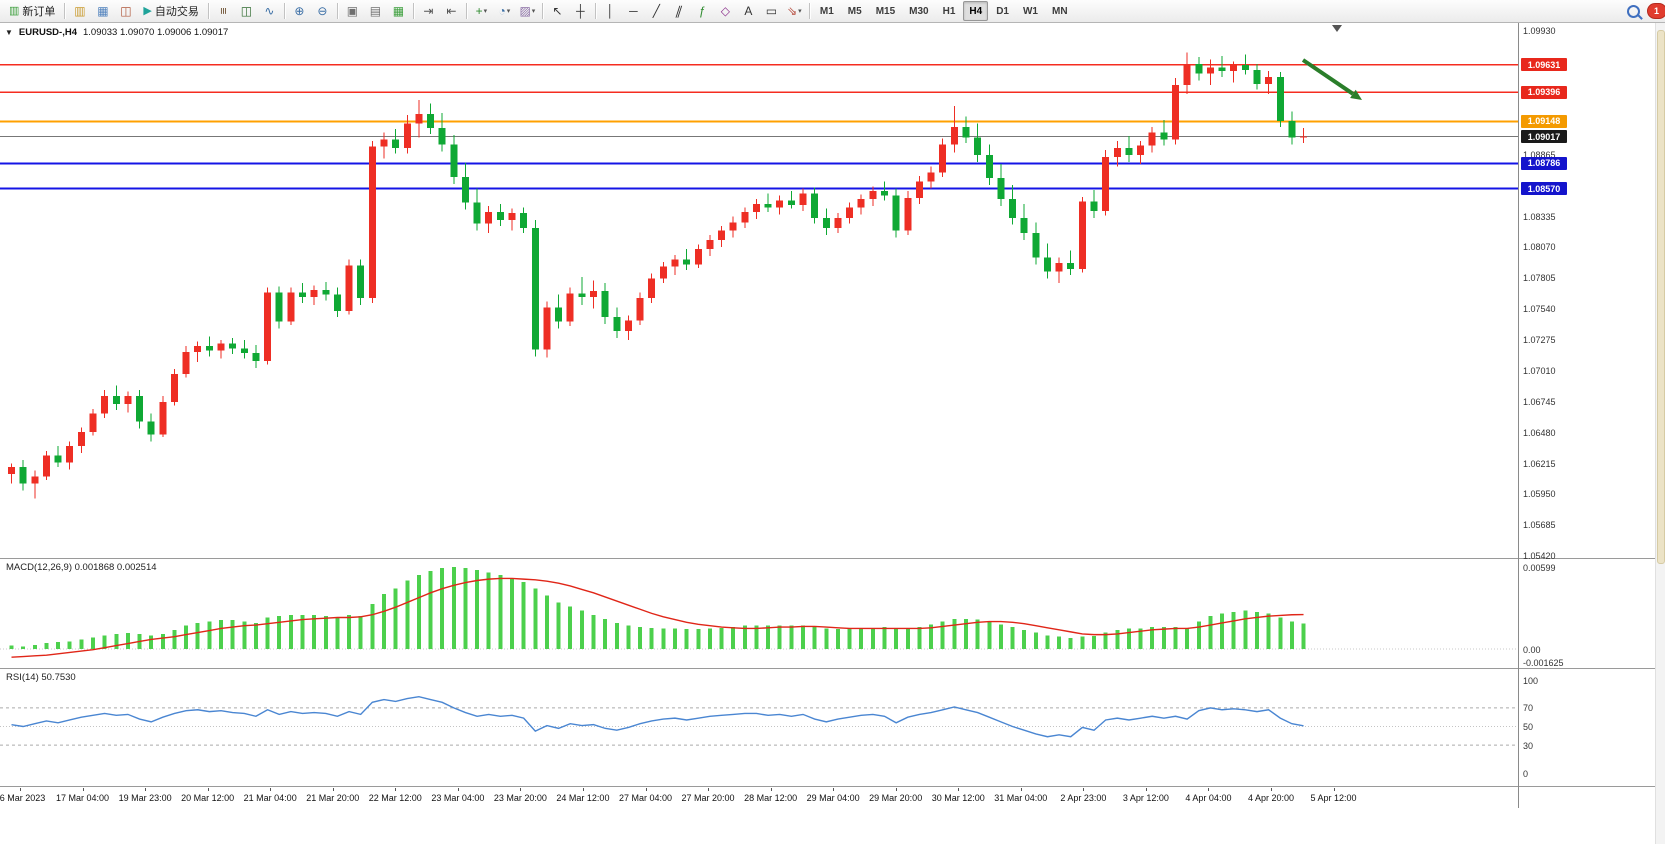 Image resolution: width=1665 pixels, height=844 pixels. What do you see at coordinates (39, 12) in the screenshot?
I see `new-order-button-label: 新订单` at bounding box center [39, 12].